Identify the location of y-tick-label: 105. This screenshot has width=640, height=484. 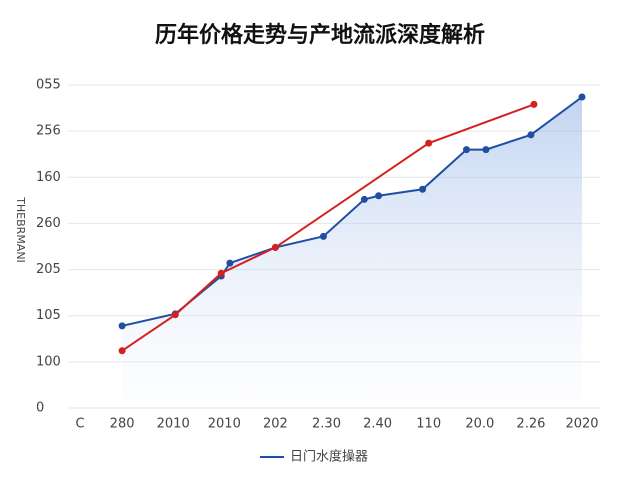
(48, 315).